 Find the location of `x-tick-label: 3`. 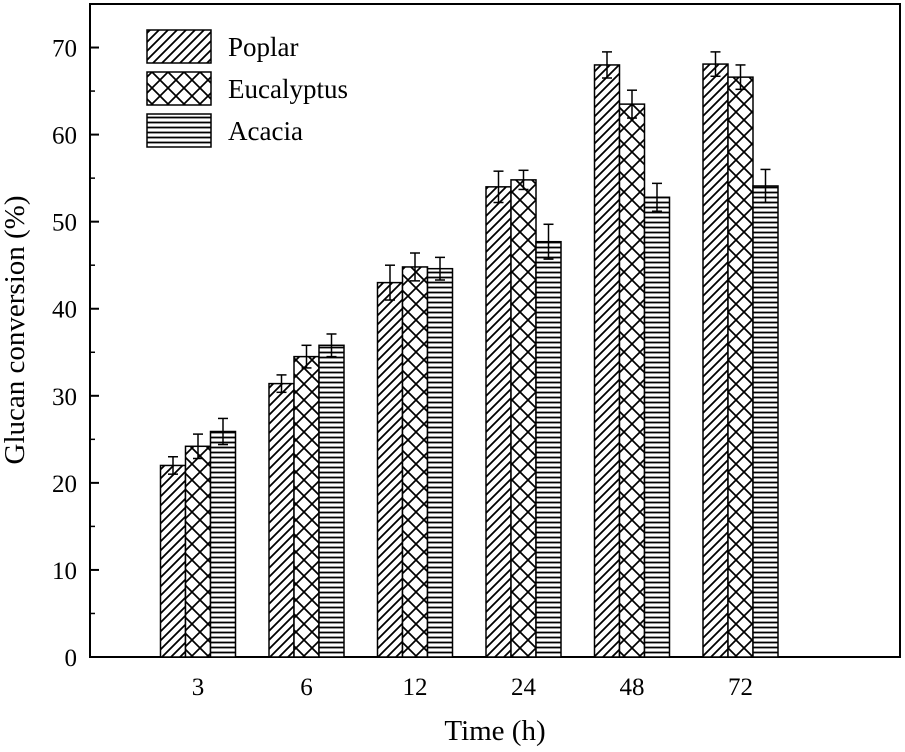

x-tick-label: 3 is located at coordinates (198, 687).